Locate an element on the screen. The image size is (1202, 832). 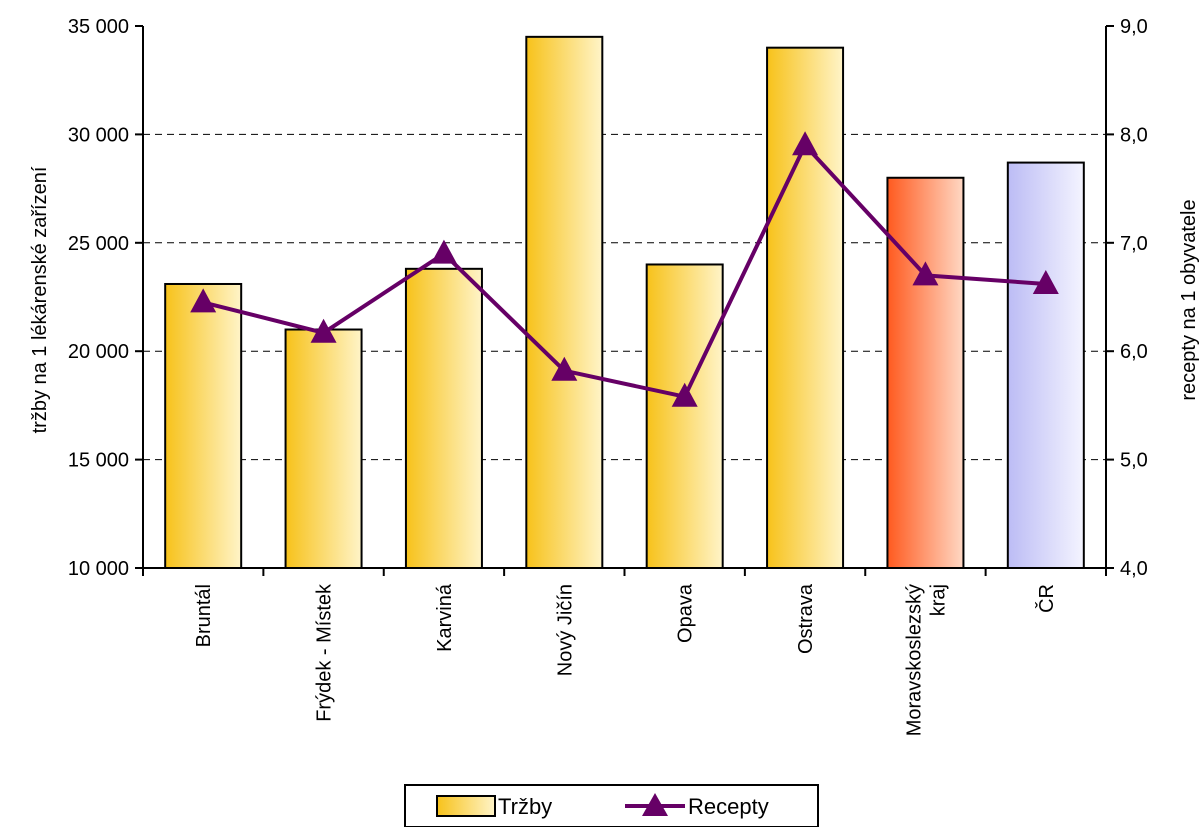
y2-tick-label: 9,0 is located at coordinates (1134, 27).